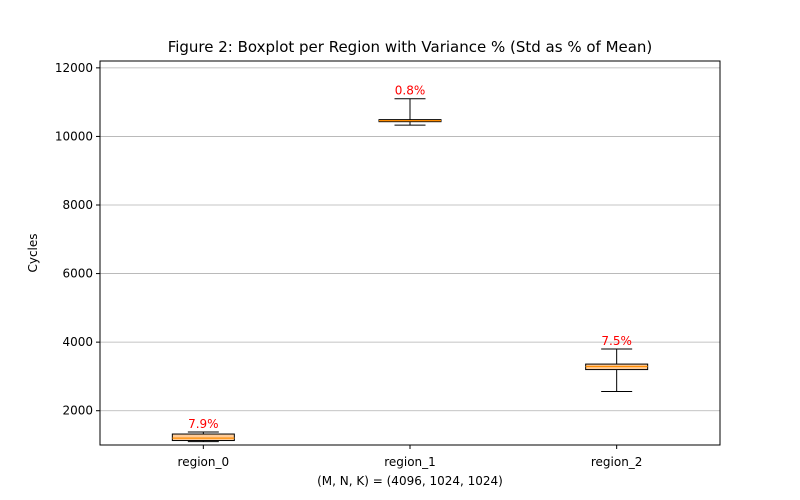 This screenshot has height=500, width=800. I want to click on variance-annotation: 7.5%, so click(616, 341).